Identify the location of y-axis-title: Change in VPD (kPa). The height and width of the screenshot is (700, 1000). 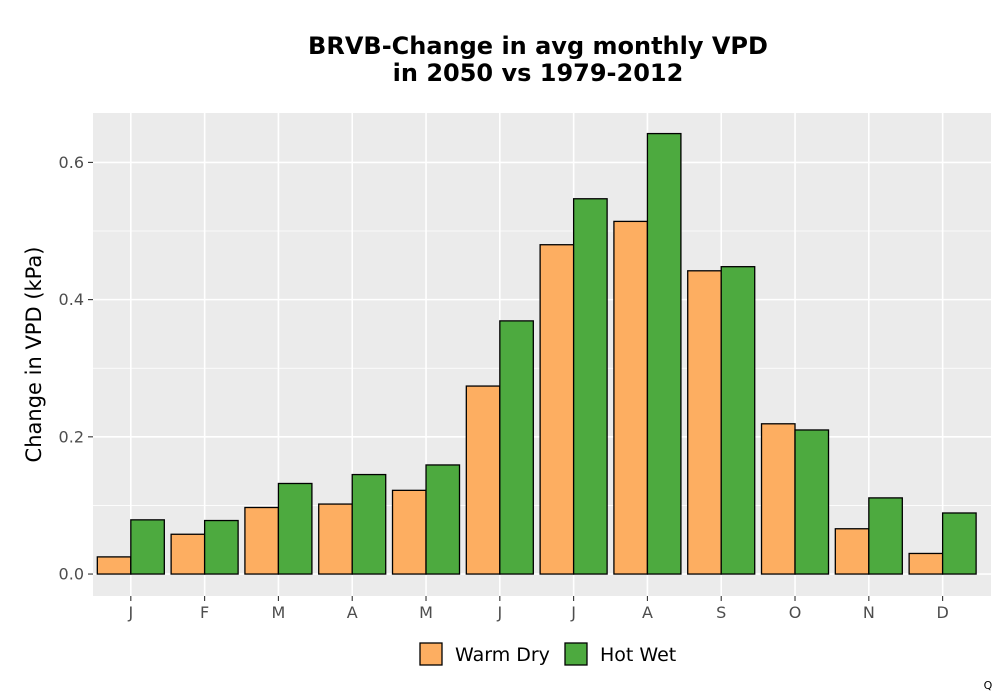
(34, 355).